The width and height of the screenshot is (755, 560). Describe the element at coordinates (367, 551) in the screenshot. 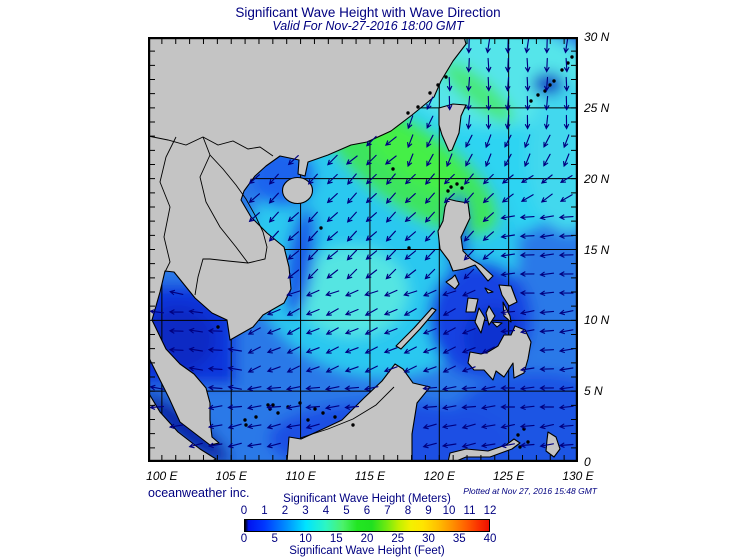

I see `colorbar-title-feet: Significant Wave Height (Feet)` at that location.